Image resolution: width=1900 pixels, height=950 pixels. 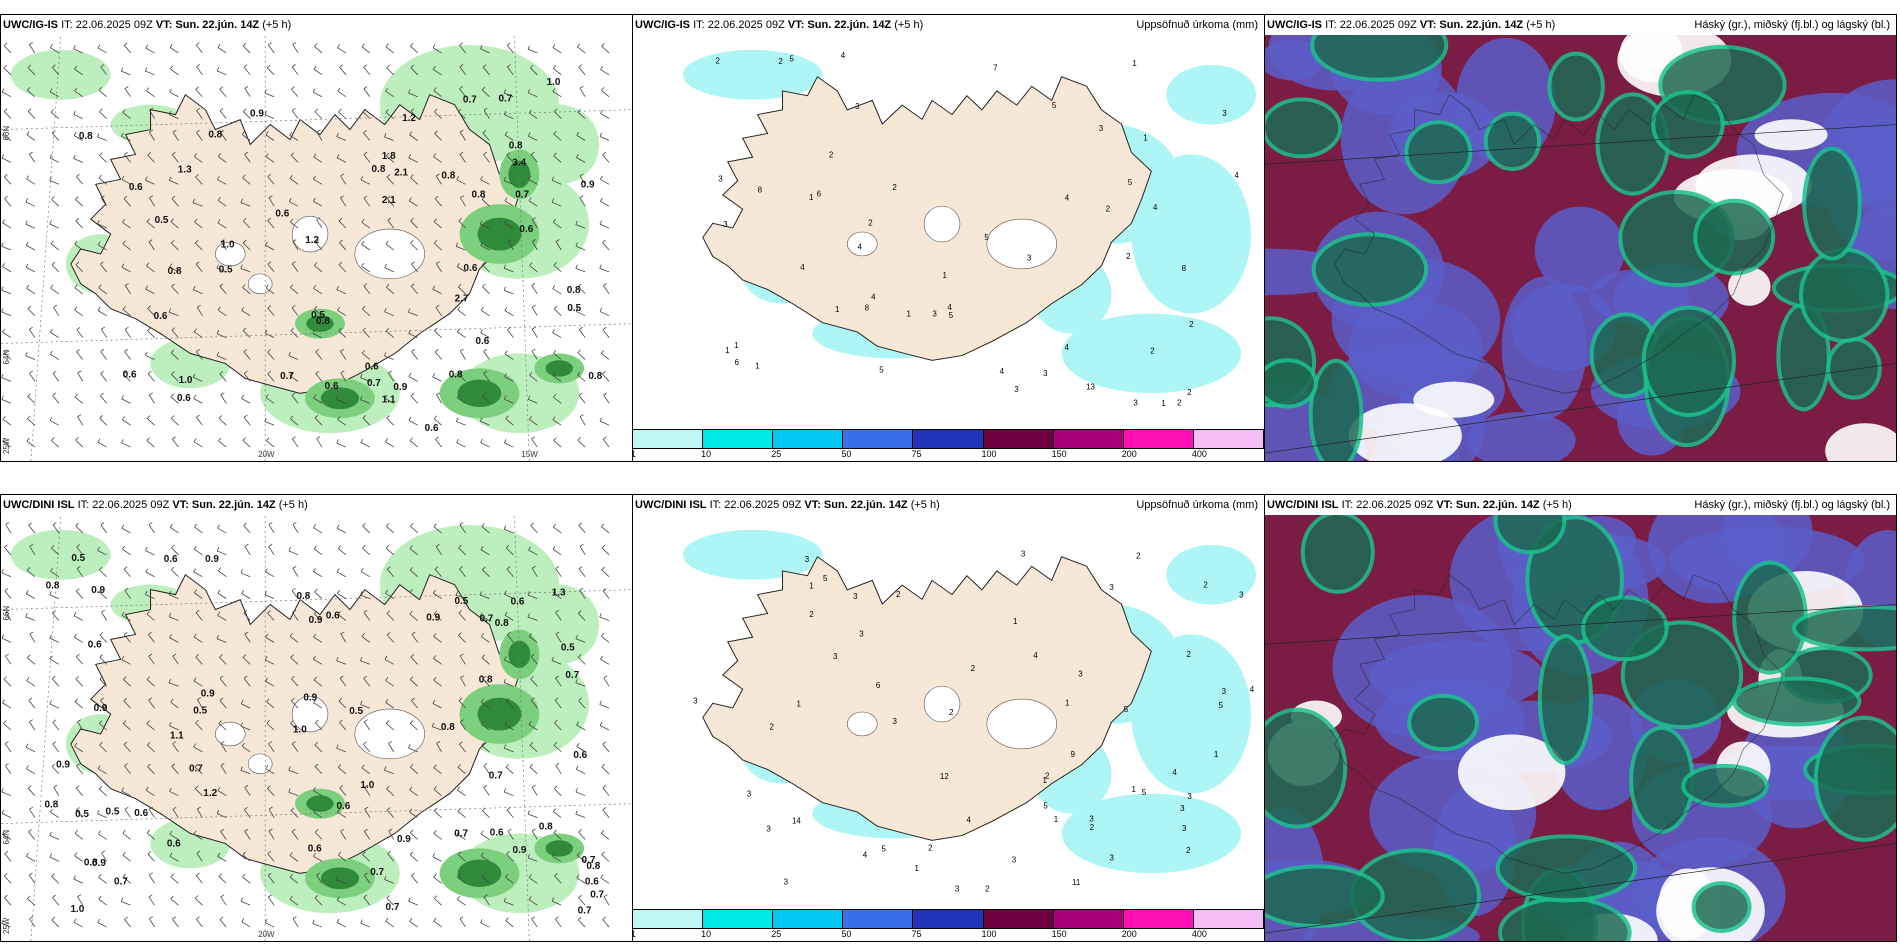 I want to click on precip-value-label: 7, so click(x=995, y=68).